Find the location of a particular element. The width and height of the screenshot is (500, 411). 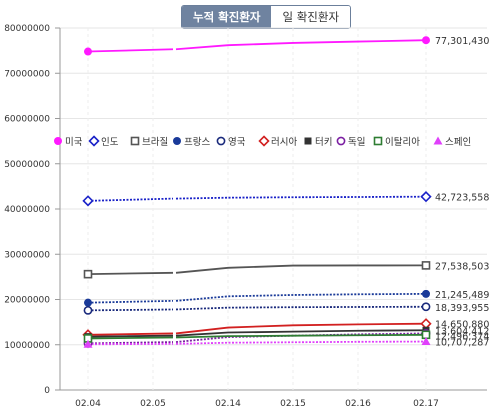

cumulative-cases-tab: 누적 확진환자 is located at coordinates (227, 17).